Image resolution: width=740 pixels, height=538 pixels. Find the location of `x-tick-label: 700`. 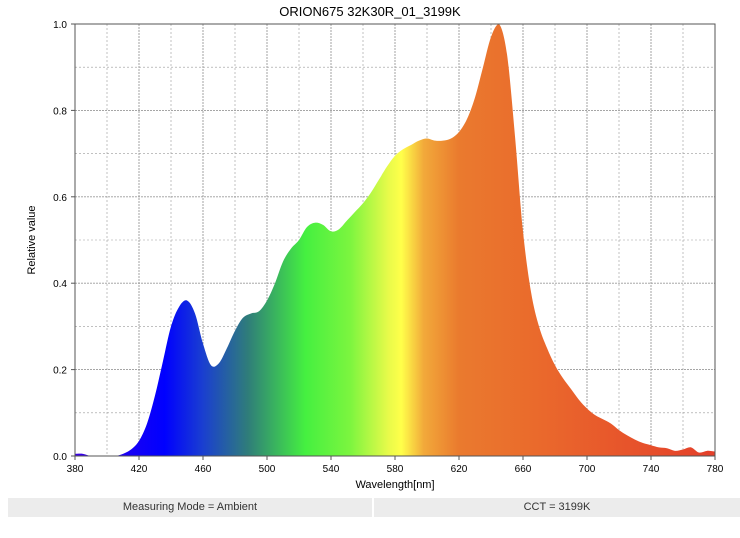

x-tick-label: 700 is located at coordinates (587, 469).